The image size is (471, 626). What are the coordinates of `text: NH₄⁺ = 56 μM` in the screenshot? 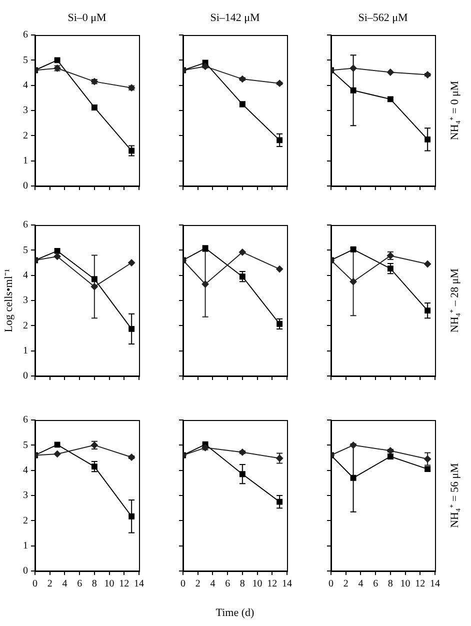 It's located at (454, 495).